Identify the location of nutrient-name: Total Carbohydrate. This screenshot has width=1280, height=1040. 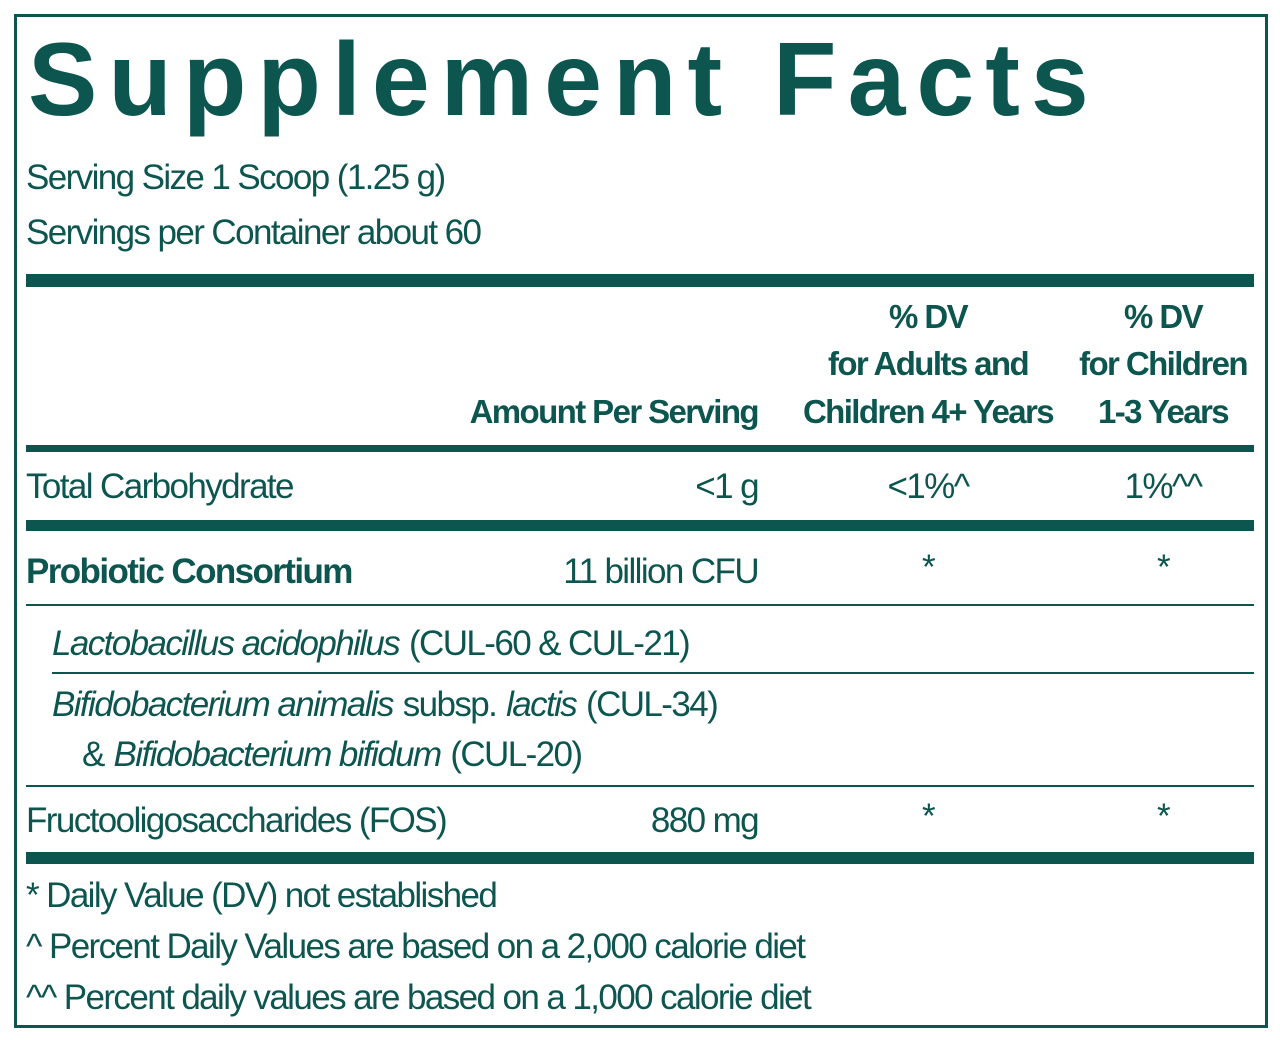
(160, 486).